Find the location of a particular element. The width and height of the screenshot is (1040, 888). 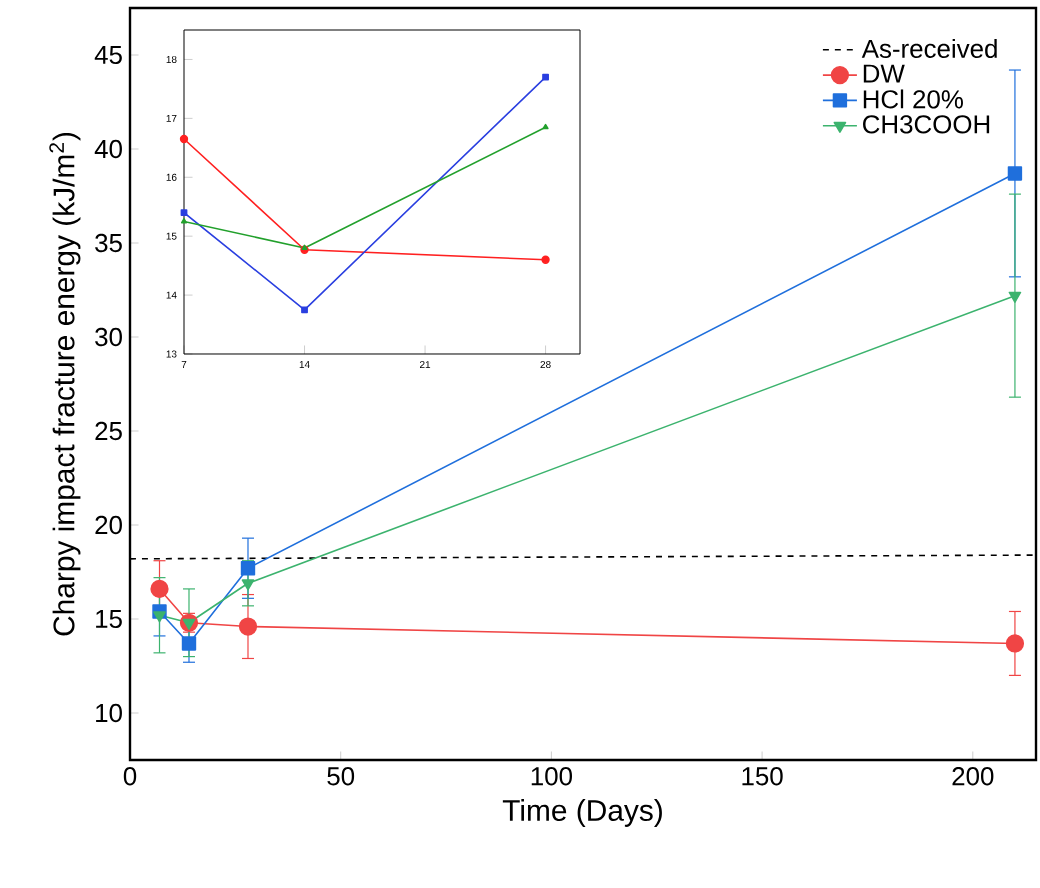

x-tick-label: 50 is located at coordinates (341, 776).